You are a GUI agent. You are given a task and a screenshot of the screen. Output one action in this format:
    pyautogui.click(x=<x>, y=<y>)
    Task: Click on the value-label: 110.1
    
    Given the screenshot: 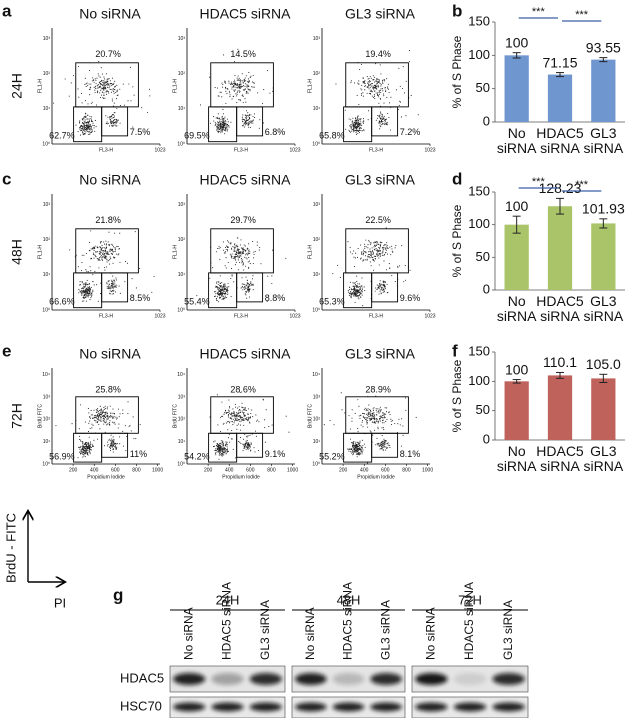 What is the action you would take?
    pyautogui.click(x=560, y=362)
    